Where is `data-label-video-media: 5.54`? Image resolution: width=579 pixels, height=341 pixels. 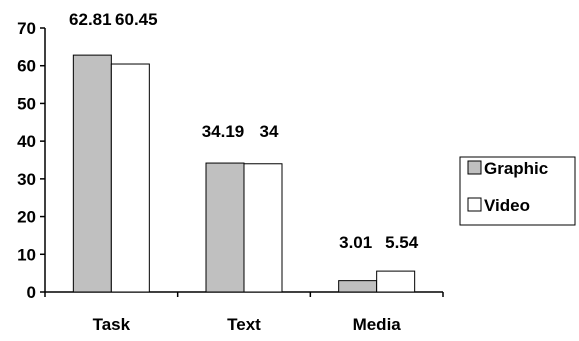 data-label-video-media: 5.54 is located at coordinates (402, 242).